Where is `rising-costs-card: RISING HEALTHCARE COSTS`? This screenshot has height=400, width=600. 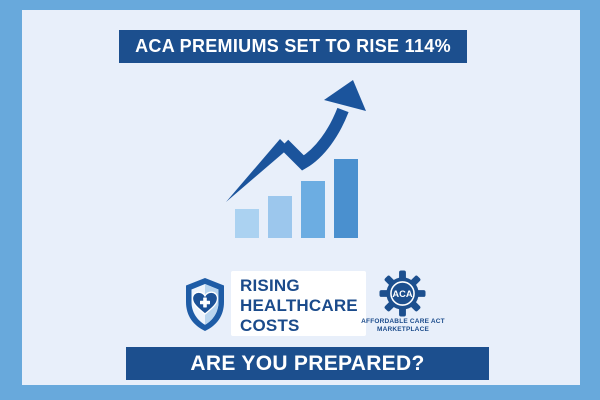
rising-costs-card: RISING HEALTHCARE COSTS is located at coordinates (298, 303).